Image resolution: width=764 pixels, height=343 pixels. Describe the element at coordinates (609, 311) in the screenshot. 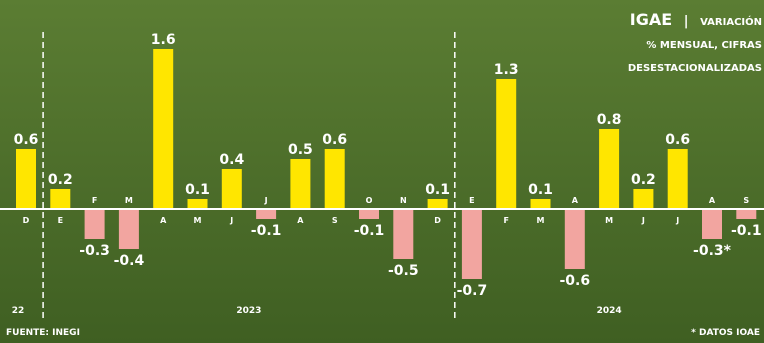

I see `year-label: 2024` at that location.